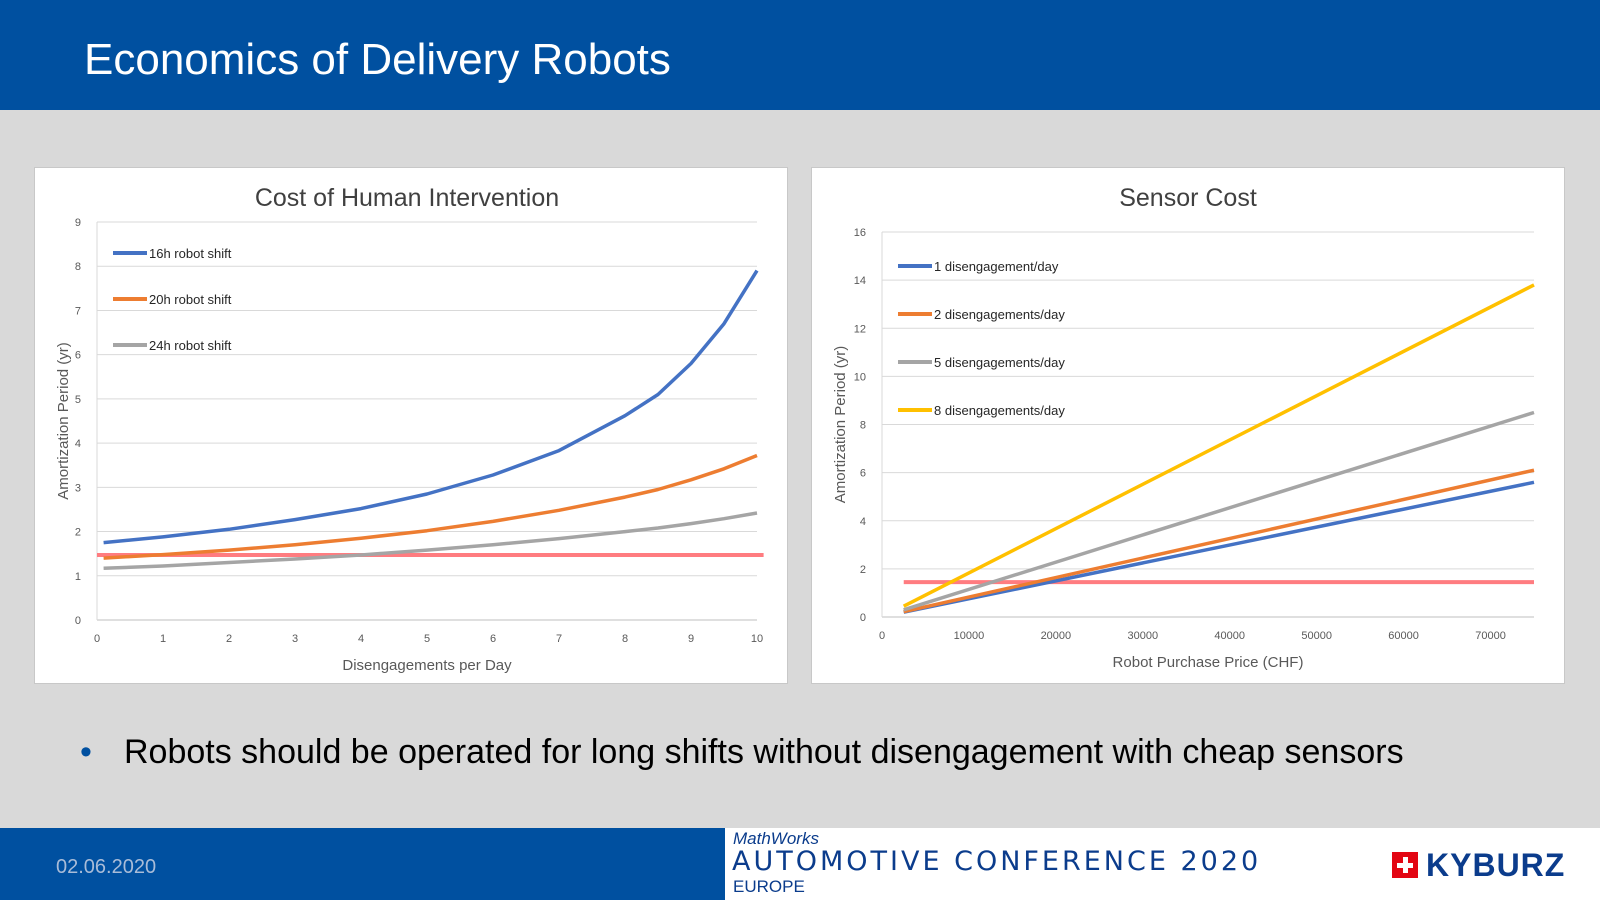 This screenshot has height=900, width=1600. What do you see at coordinates (800, 55) in the screenshot?
I see `slide-header: Economics of Delivery Robots` at bounding box center [800, 55].